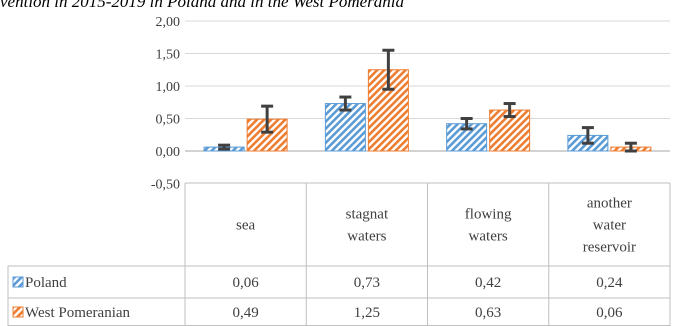  Describe the element at coordinates (609, 283) in the screenshot. I see `data-label: 0,24` at that location.